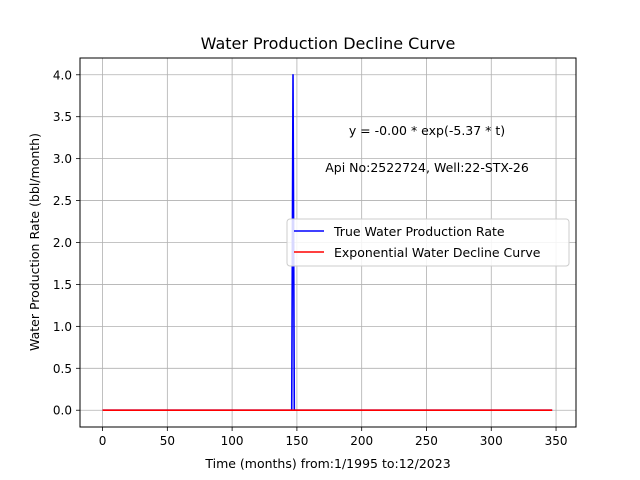  I want to click on legend-label-decline-curve: Exponential Water Decline Curve, so click(437, 252).